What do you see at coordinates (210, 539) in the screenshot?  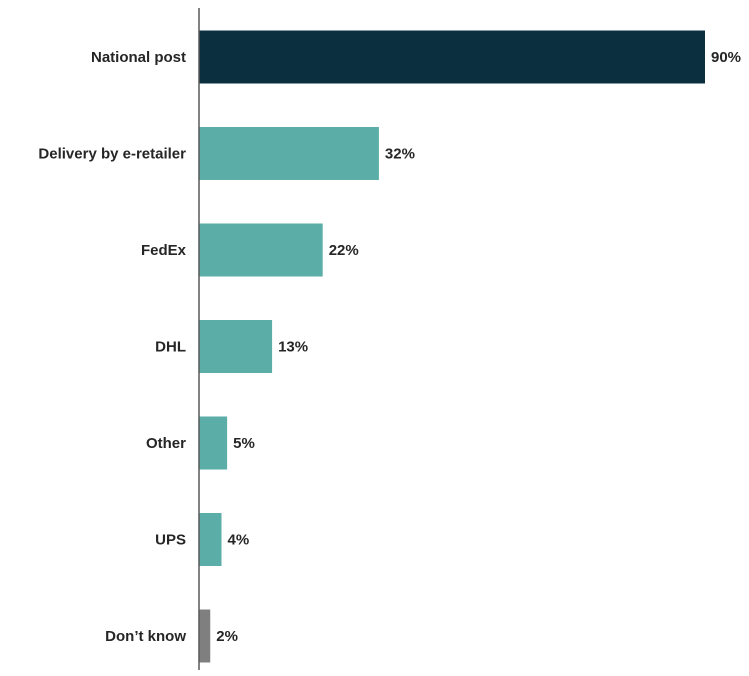 I see `bar-ups` at bounding box center [210, 539].